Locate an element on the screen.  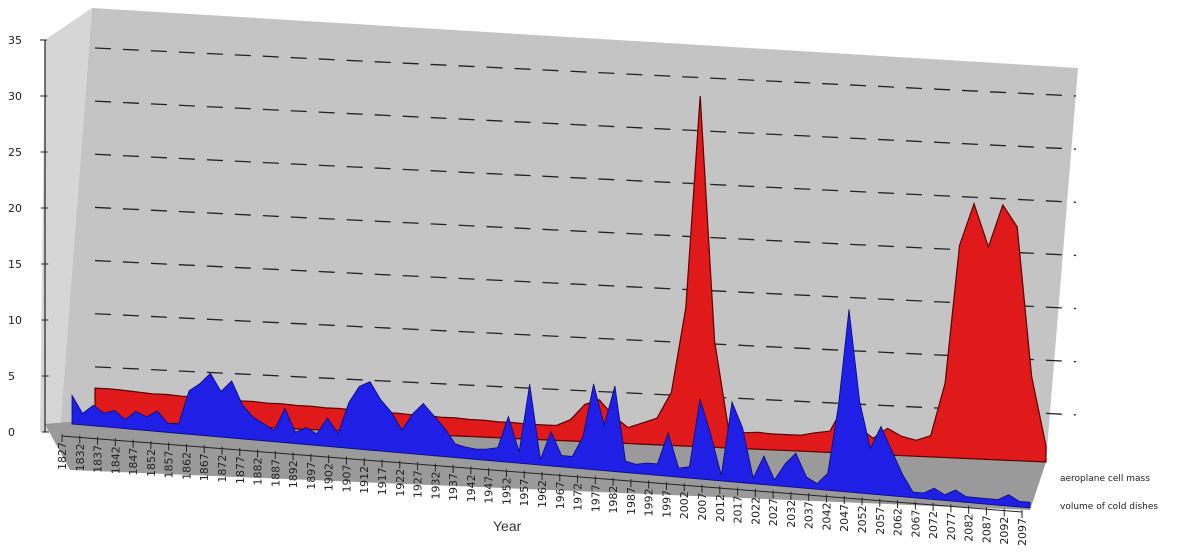
x-tick-label: 1982 is located at coordinates (613, 500).